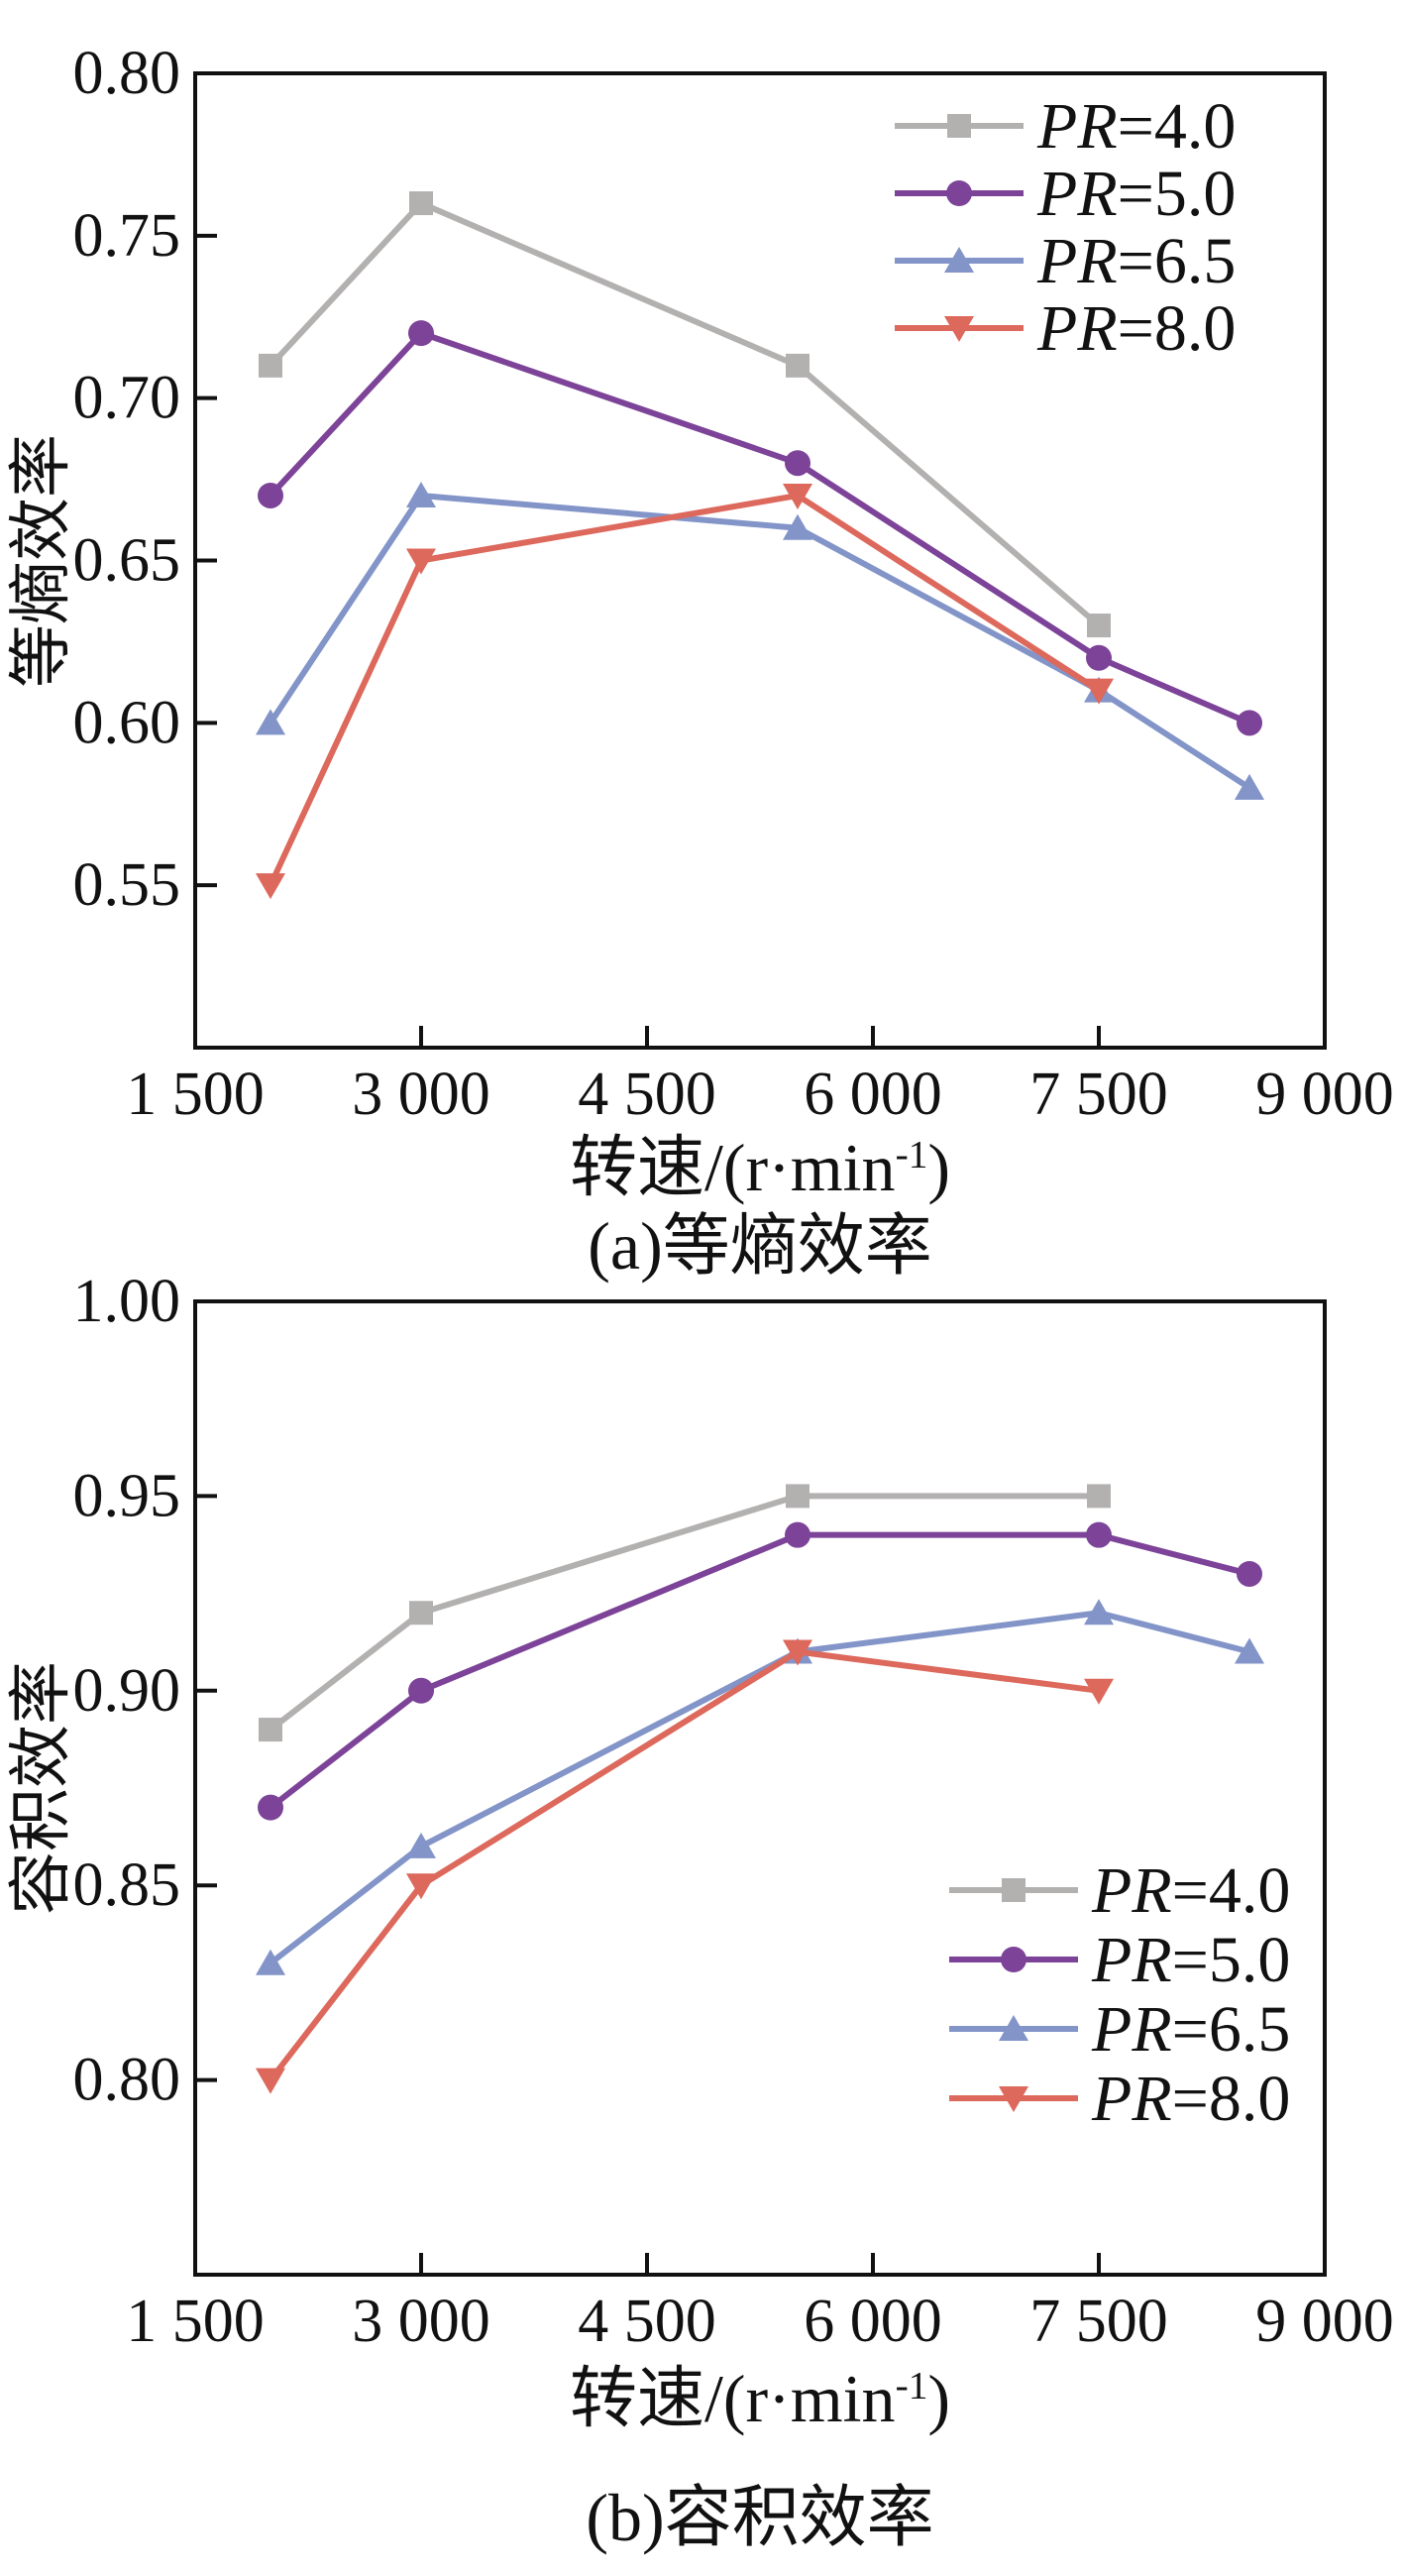  What do you see at coordinates (912, 2385) in the screenshot?
I see `chart-b-x-axis-title-superscript: -1` at bounding box center [912, 2385].